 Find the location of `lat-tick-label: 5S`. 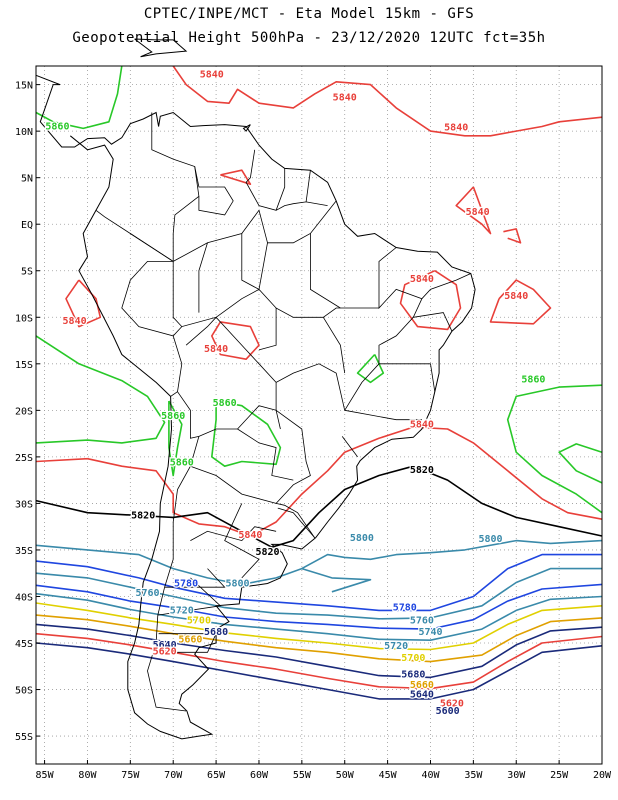

lat-tick-label: 5S is located at coordinates (27, 272).